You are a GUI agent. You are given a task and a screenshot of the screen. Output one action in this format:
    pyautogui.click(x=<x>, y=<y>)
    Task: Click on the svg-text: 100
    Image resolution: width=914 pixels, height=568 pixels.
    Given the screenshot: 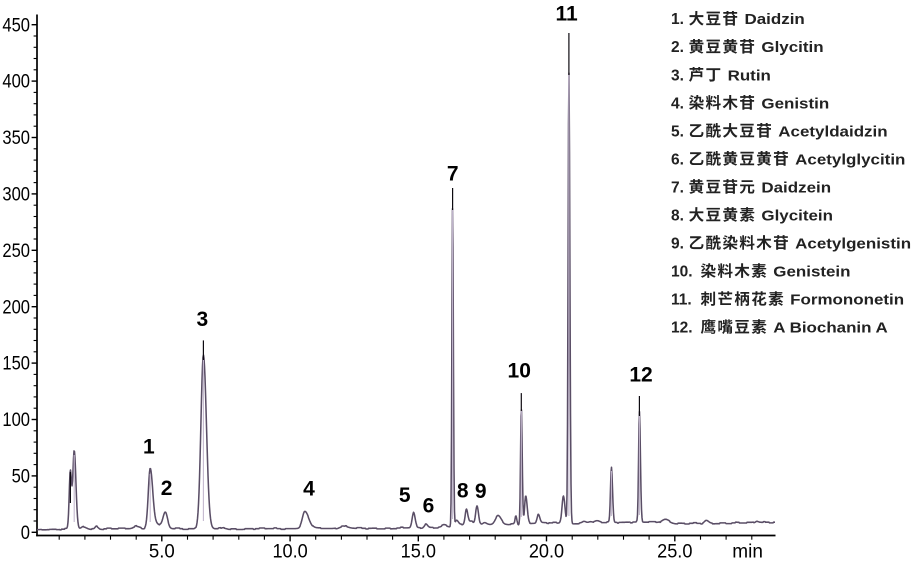 What is the action you would take?
    pyautogui.click(x=16, y=420)
    